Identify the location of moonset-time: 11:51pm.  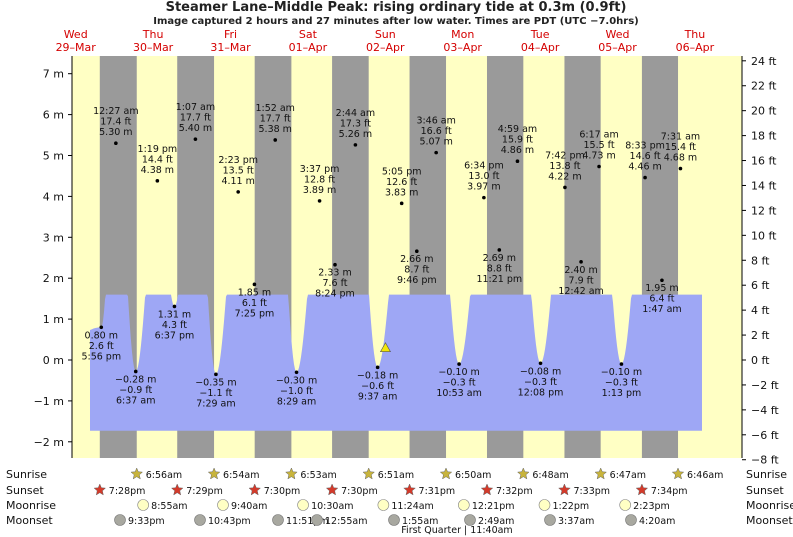
(307, 521).